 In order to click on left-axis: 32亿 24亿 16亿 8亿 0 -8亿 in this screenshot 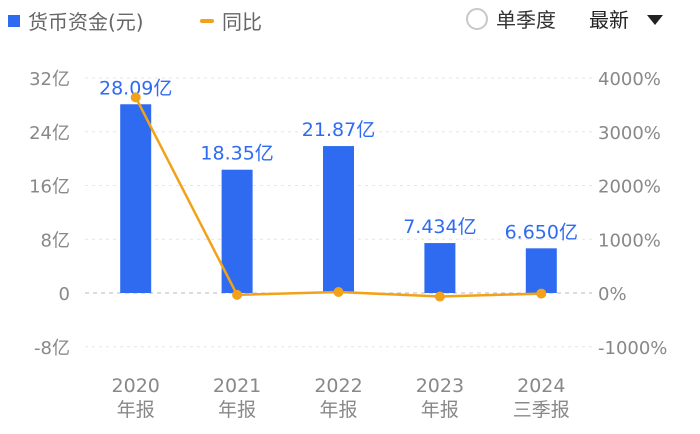, I will do `click(49, 214)`.